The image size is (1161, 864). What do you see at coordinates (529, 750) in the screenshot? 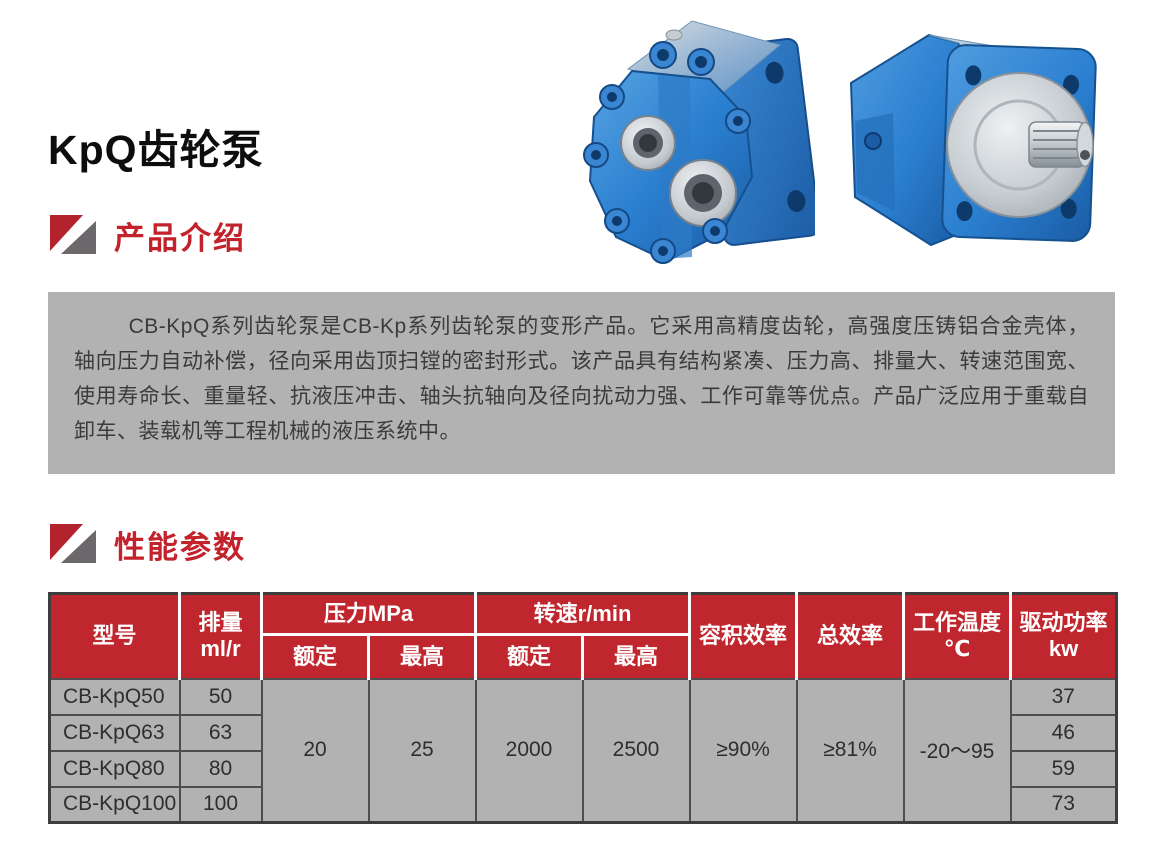
I see `speed-rated-cell: 2000` at bounding box center [529, 750].